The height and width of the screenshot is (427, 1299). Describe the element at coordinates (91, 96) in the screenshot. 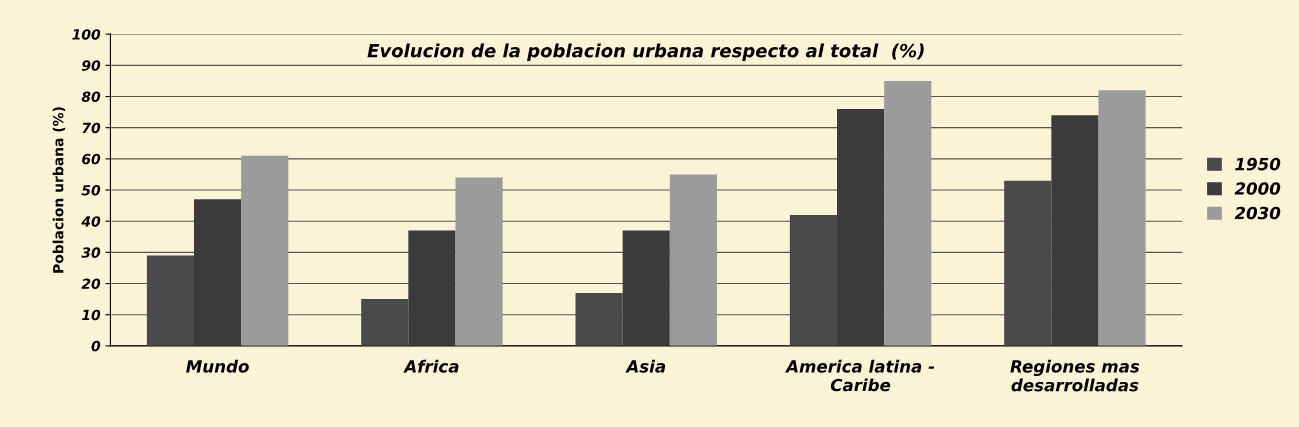

I see `y-tick-label: 80` at that location.